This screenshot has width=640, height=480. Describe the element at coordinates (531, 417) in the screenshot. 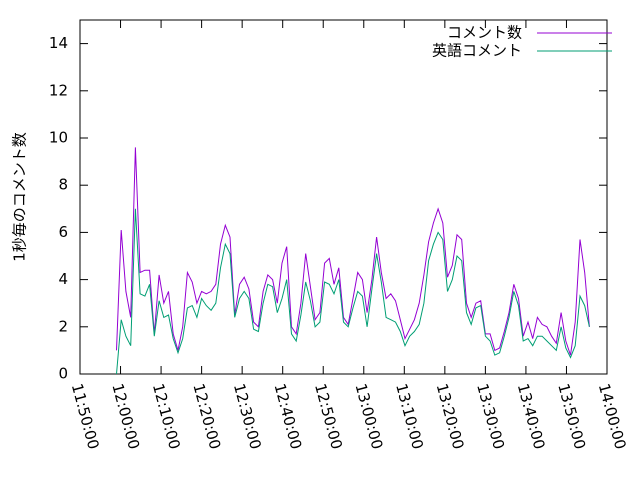

I see `x-tick-label: 13:40:00` at that location.